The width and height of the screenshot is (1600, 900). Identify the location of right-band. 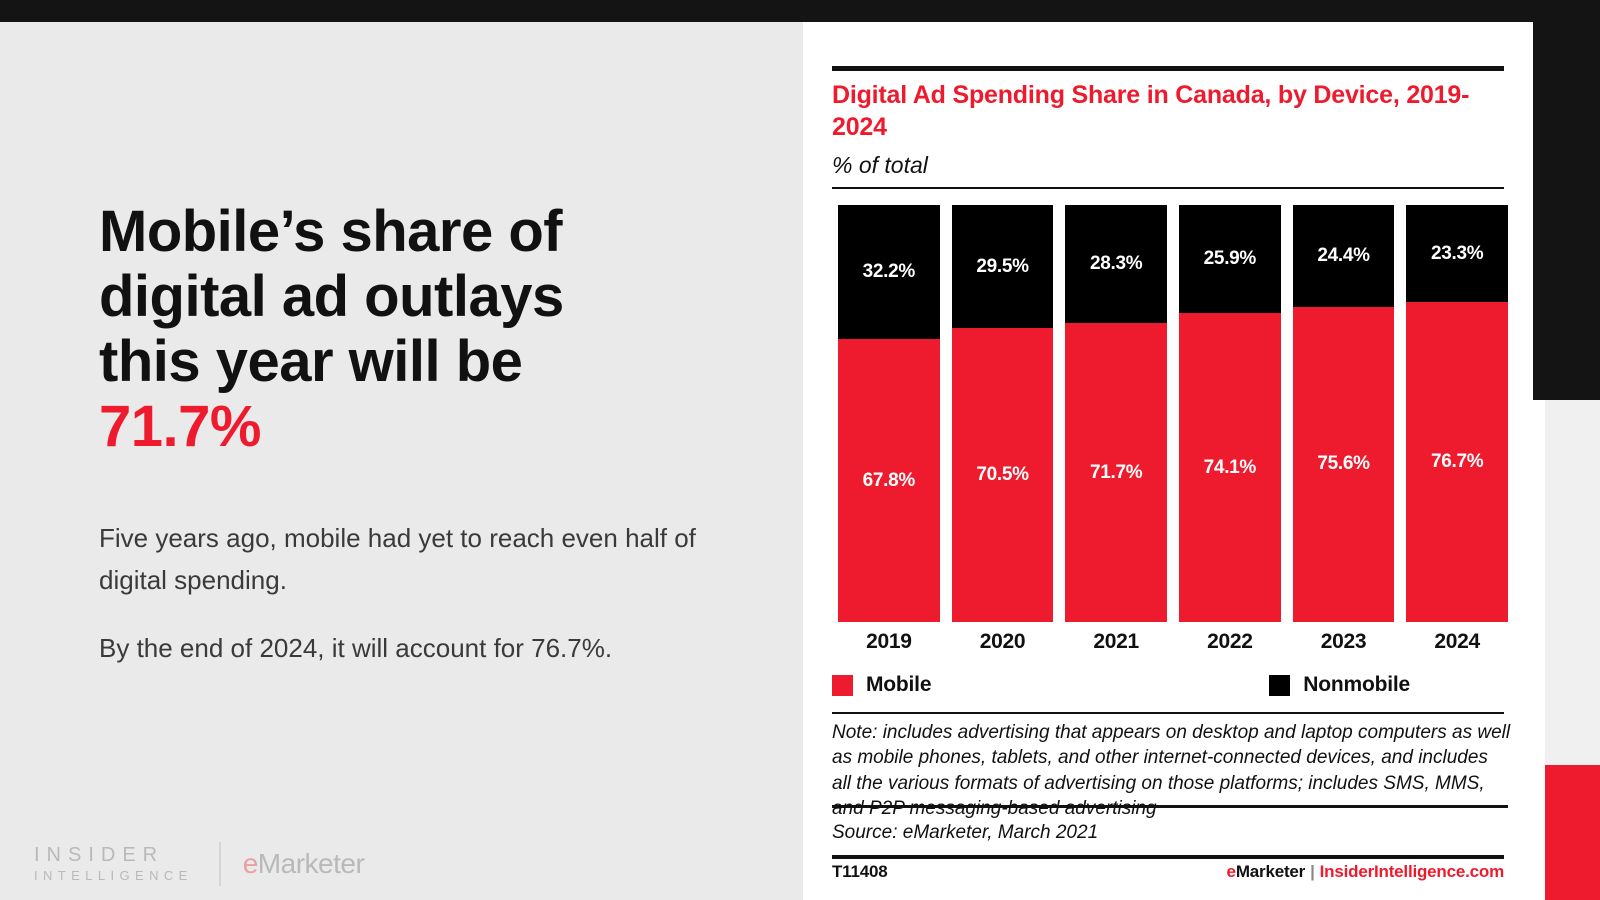
(1566, 200).